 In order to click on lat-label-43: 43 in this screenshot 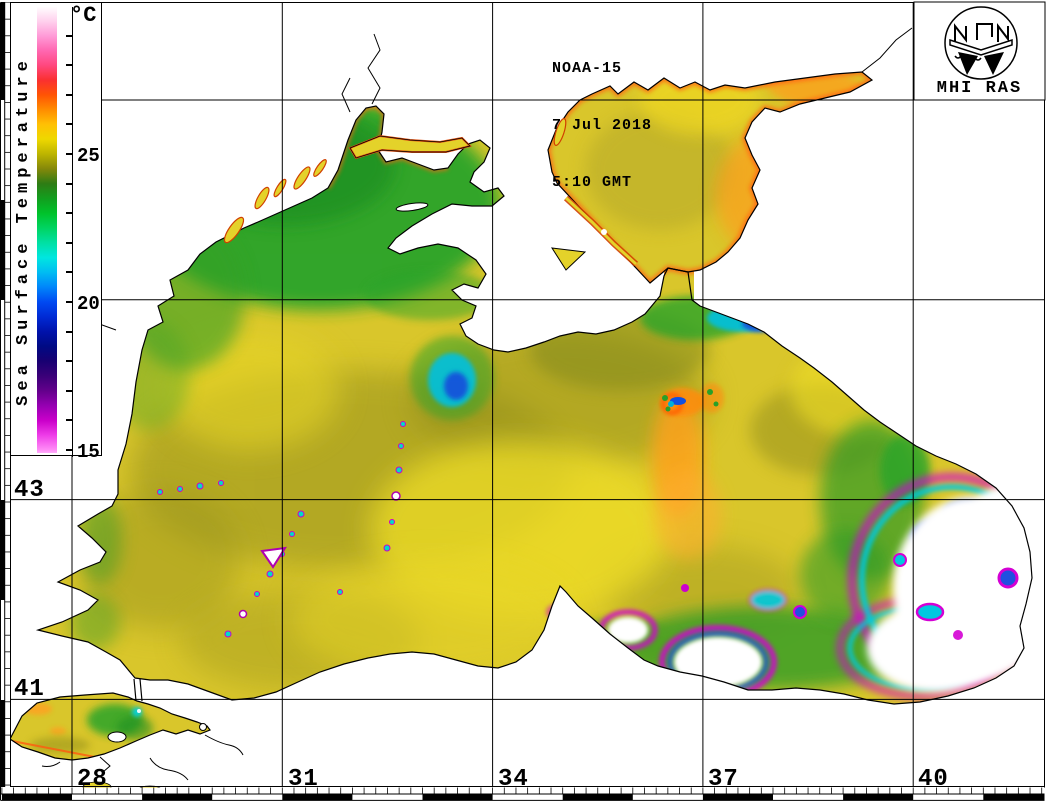, I will do `click(29, 490)`.